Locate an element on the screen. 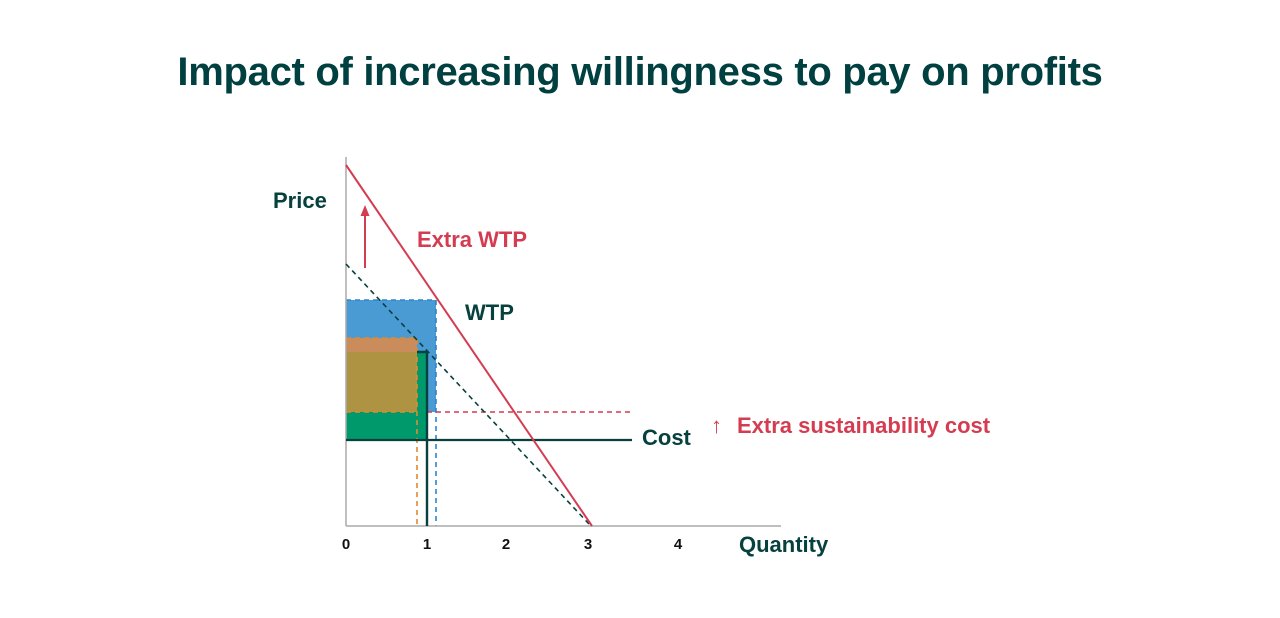 This screenshot has height=618, width=1280. extra-cost-label: Extra sustainability cost is located at coordinates (864, 425).